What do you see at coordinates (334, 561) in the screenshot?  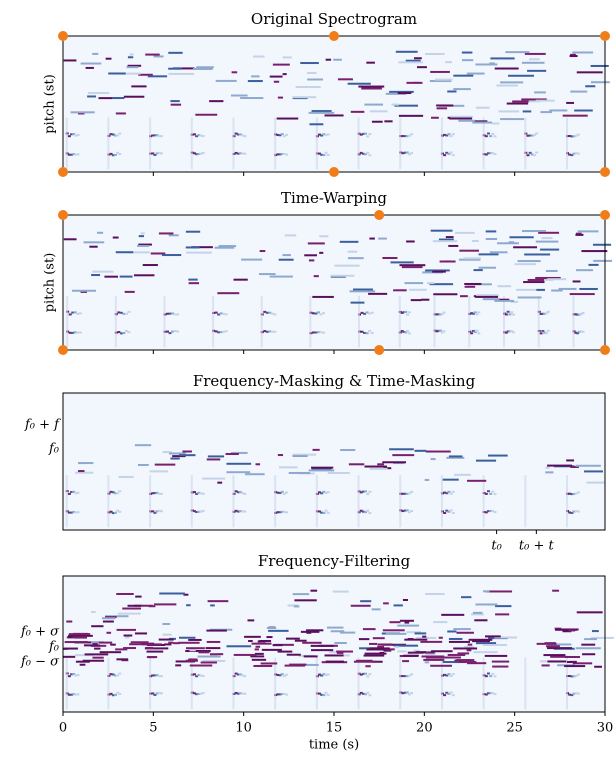 I see `panel-title: Frequency-Filtering` at bounding box center [334, 561].